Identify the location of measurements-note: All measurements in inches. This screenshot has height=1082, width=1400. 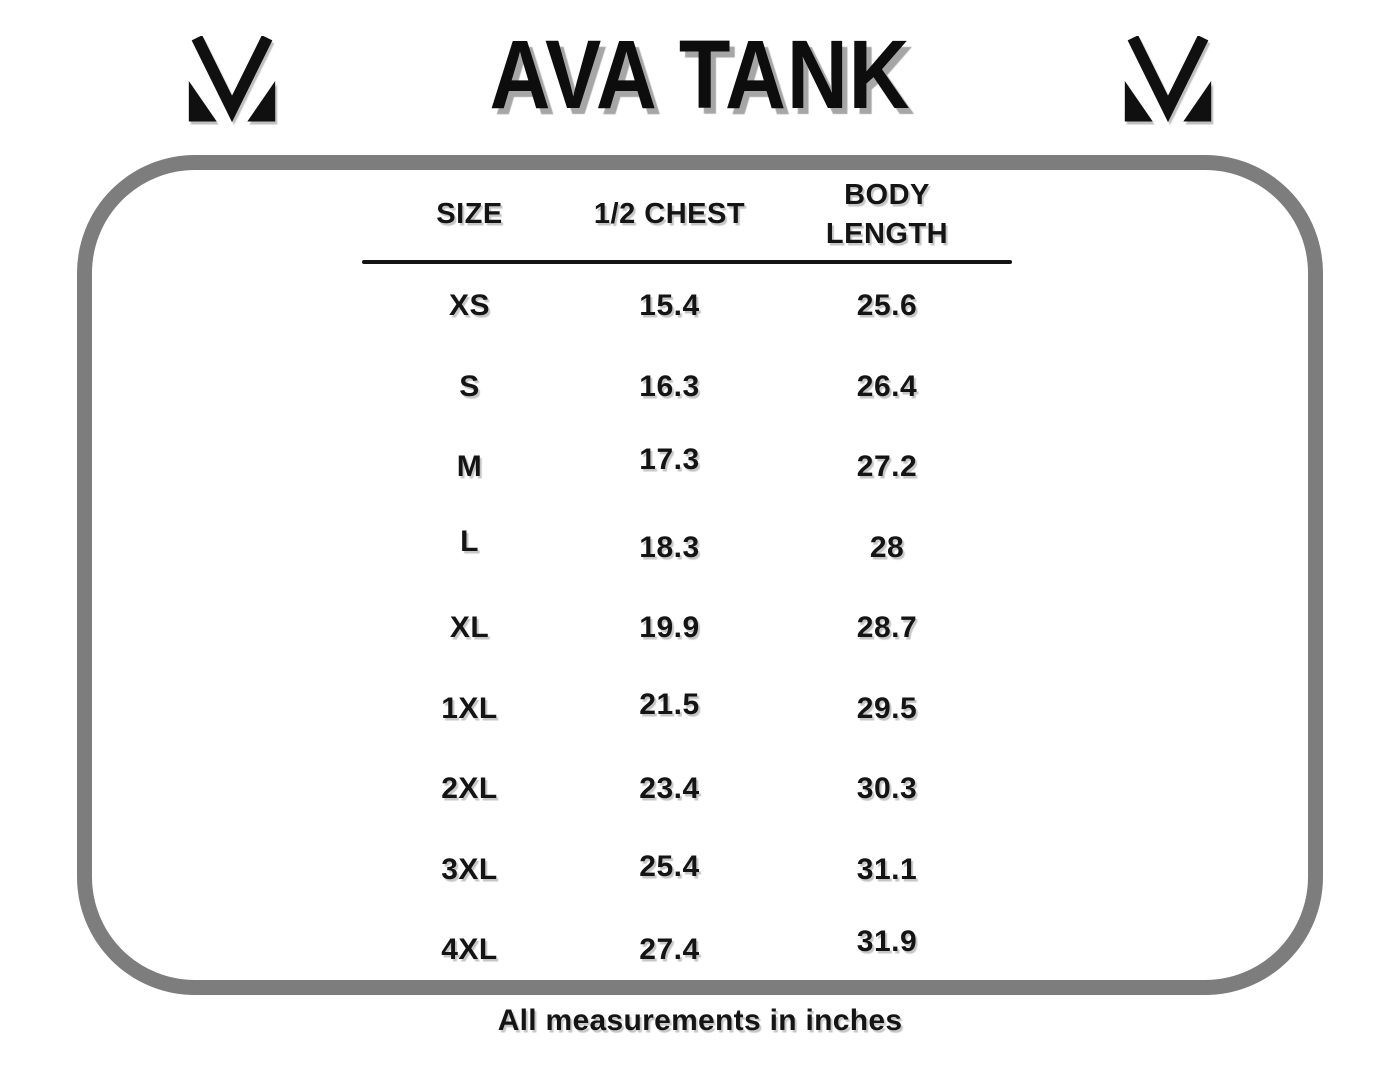
(700, 1020).